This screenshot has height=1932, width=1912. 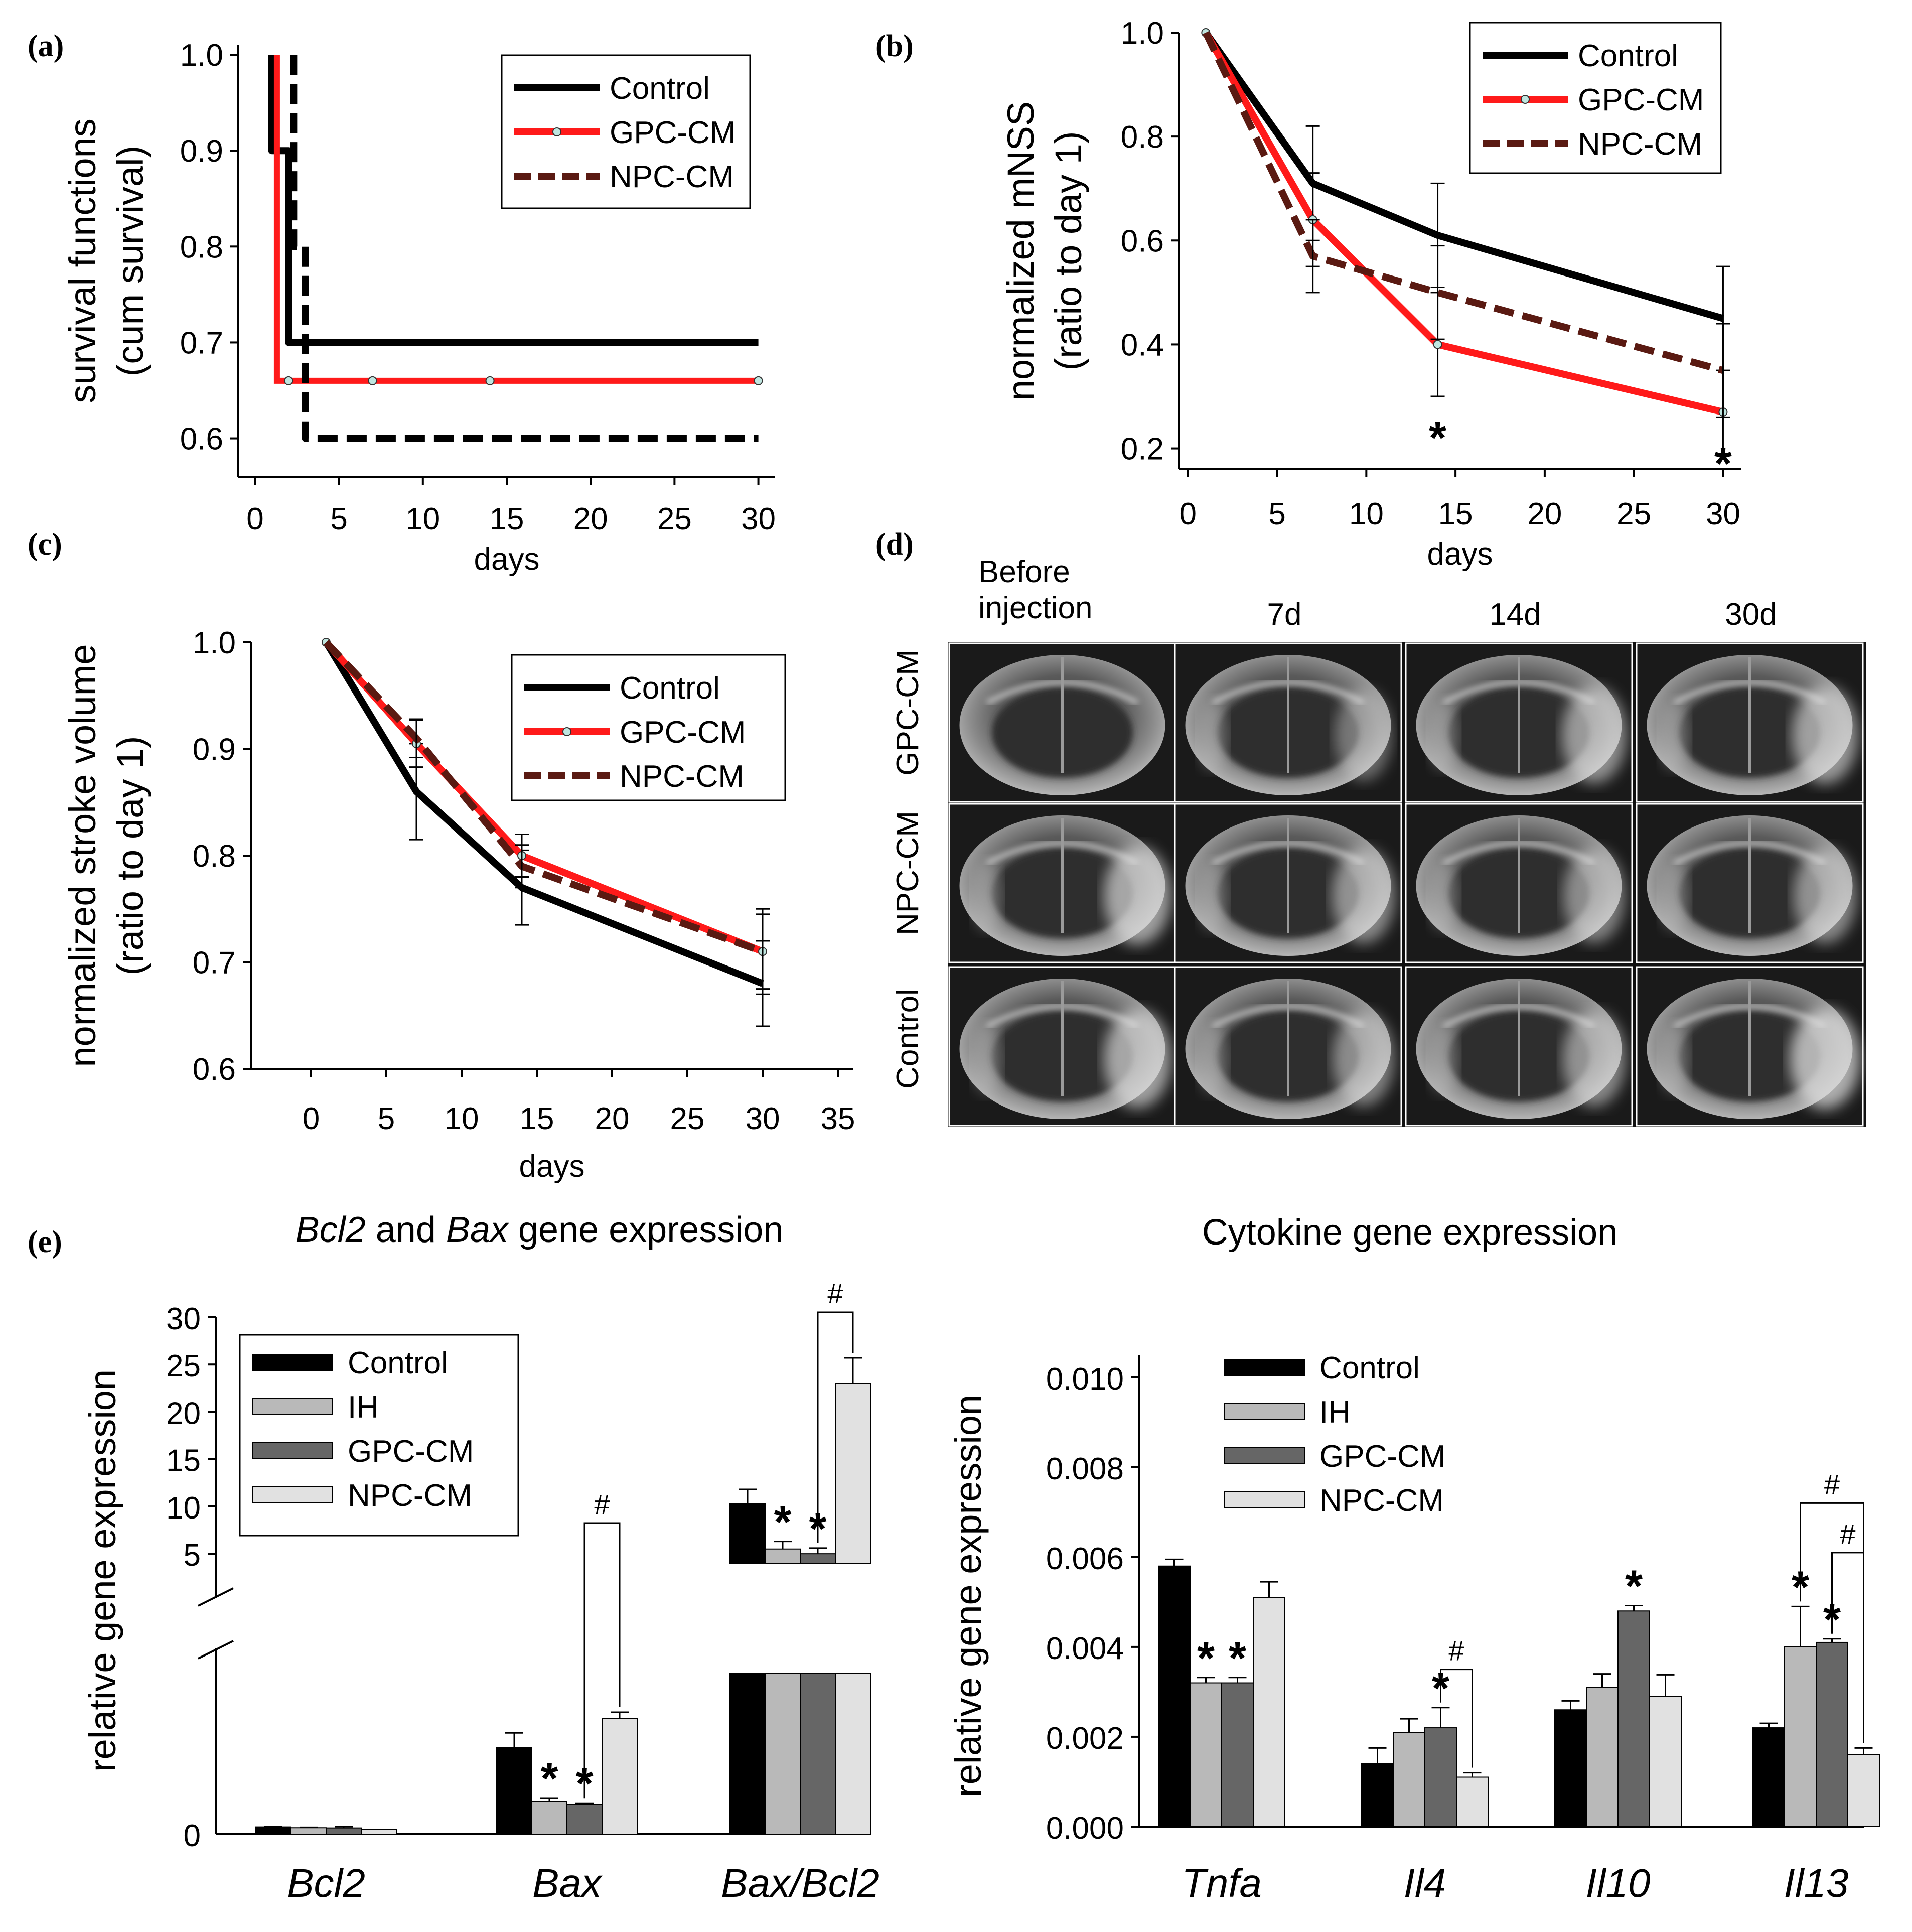 I want to click on series-line-npc, so click(x=525, y=248).